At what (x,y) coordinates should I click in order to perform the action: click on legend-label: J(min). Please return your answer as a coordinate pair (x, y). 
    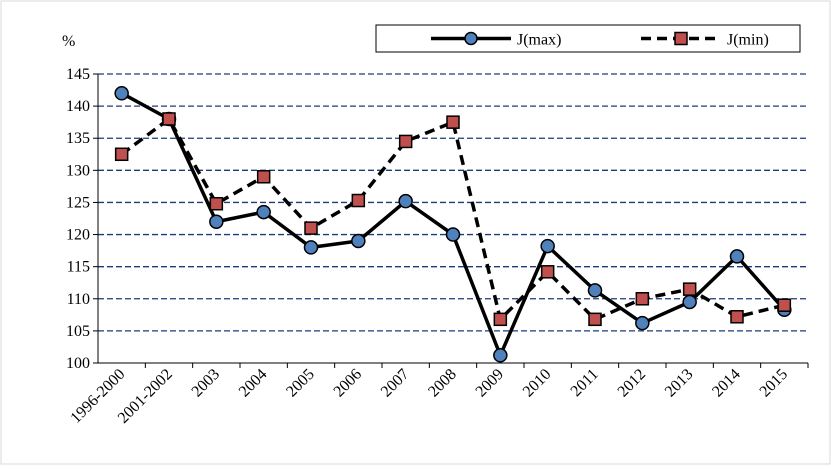
    Looking at the image, I should click on (748, 40).